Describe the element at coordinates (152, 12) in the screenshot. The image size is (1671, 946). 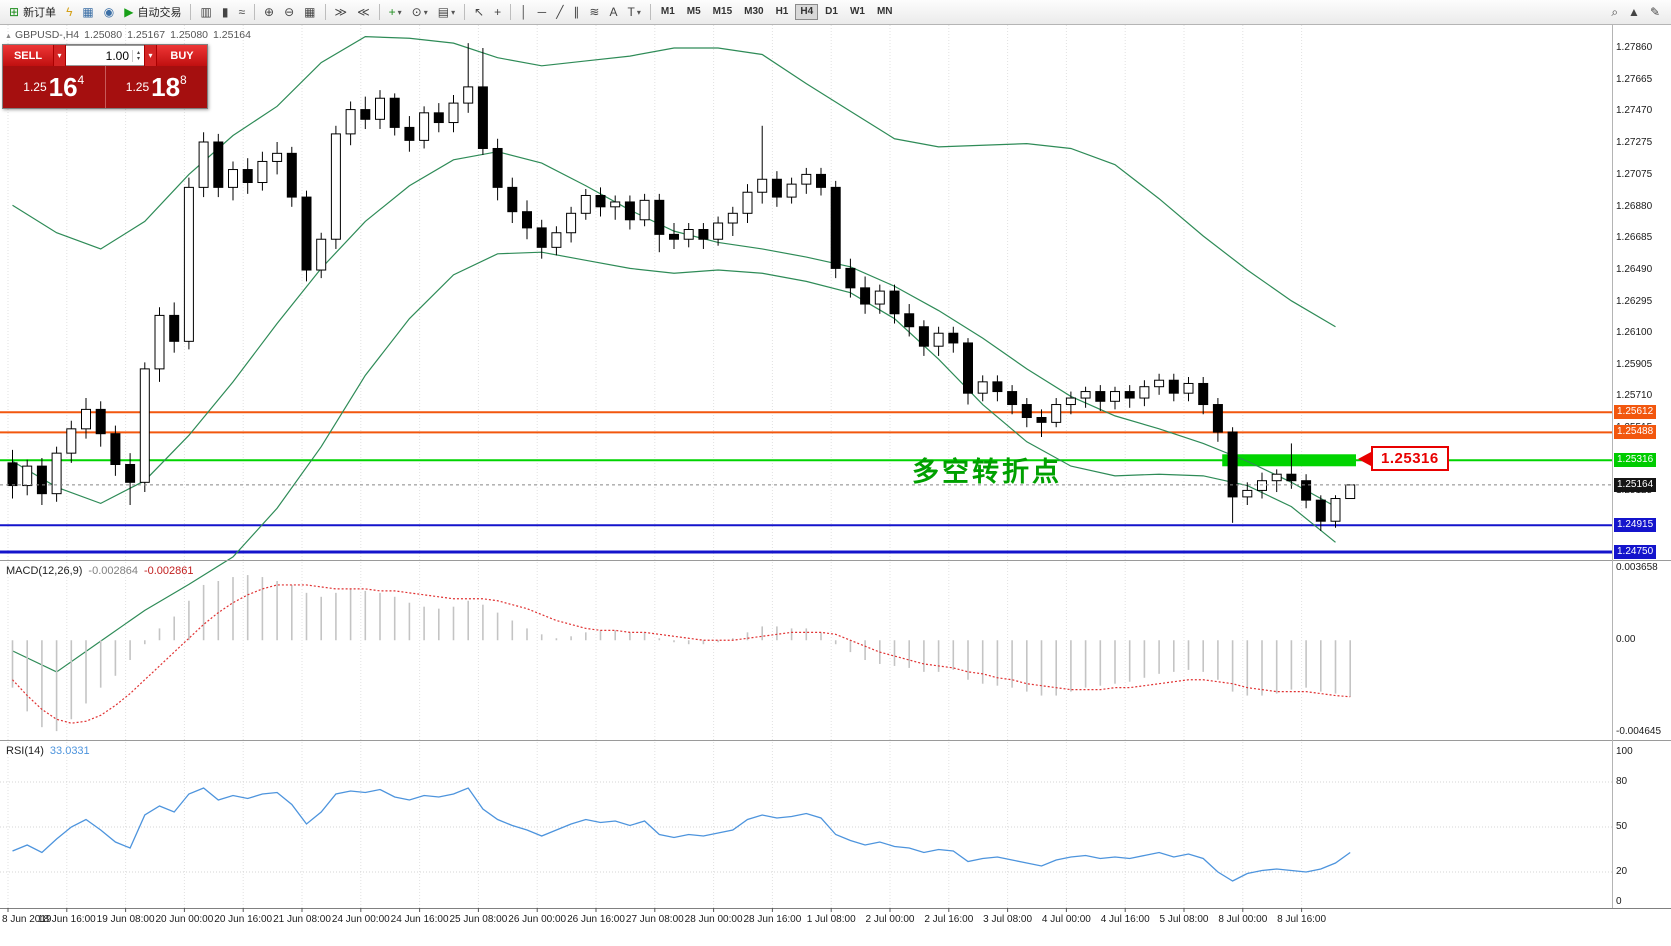
I see `auto-trading-button: ▶ 自动交易` at that location.